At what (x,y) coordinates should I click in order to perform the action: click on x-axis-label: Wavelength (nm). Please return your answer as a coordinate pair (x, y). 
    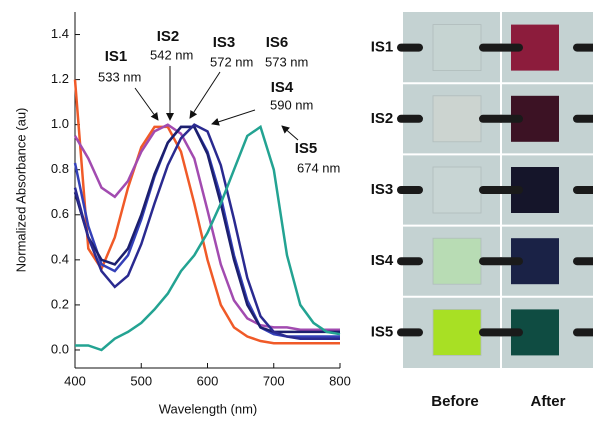
    Looking at the image, I should click on (208, 408).